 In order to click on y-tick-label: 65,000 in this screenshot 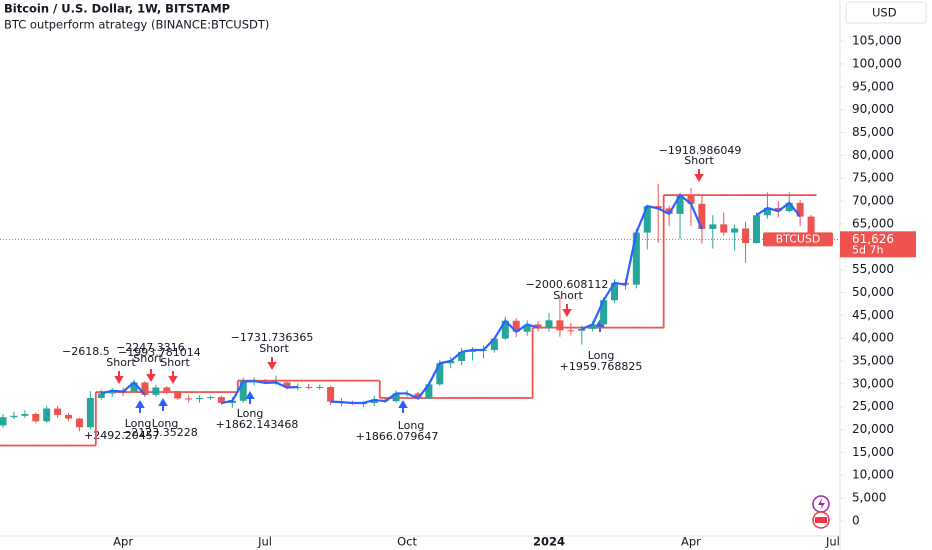, I will do `click(873, 223)`.